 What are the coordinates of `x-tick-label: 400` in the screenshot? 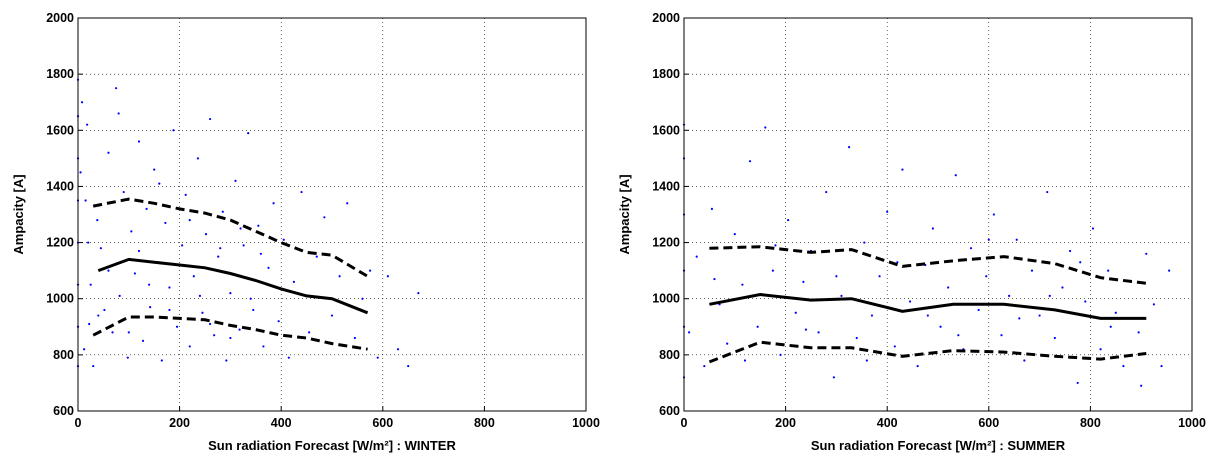 It's located at (887, 423).